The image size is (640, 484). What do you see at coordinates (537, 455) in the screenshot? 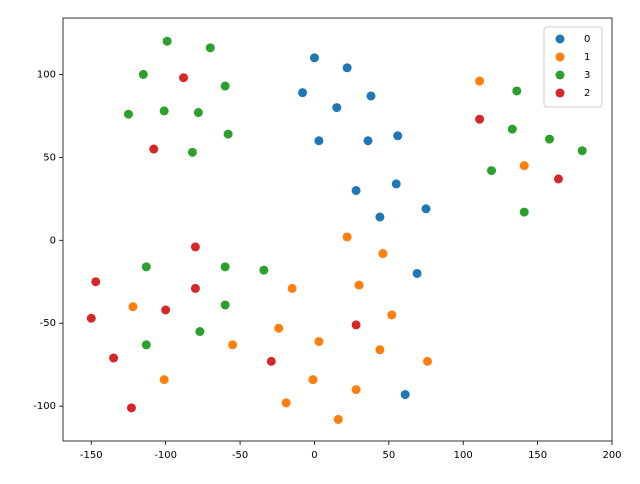
I see `x-tick-label: 150` at bounding box center [537, 455].